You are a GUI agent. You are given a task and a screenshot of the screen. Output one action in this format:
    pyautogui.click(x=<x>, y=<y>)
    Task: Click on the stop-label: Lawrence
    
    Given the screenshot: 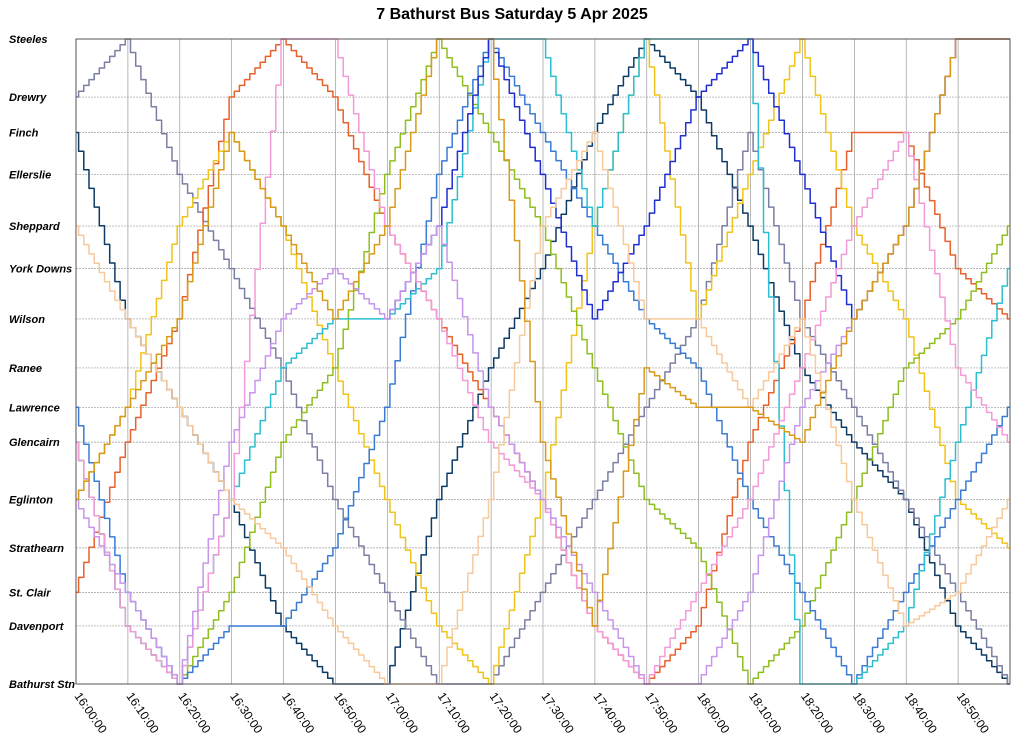 What is the action you would take?
    pyautogui.click(x=34, y=408)
    